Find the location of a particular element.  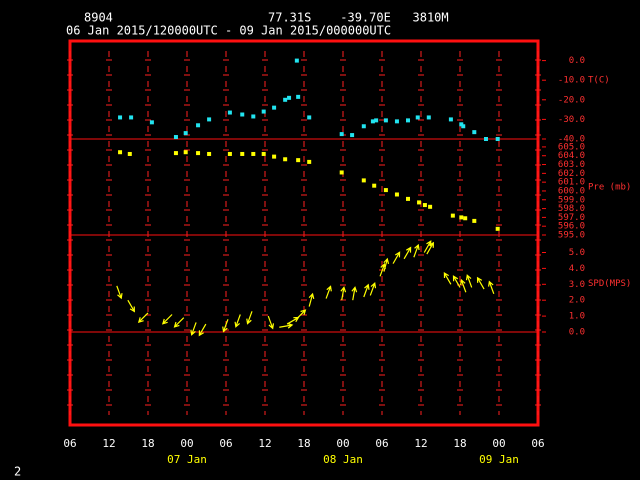

y-axis-label: Pre (mb) is located at coordinates (609, 188).